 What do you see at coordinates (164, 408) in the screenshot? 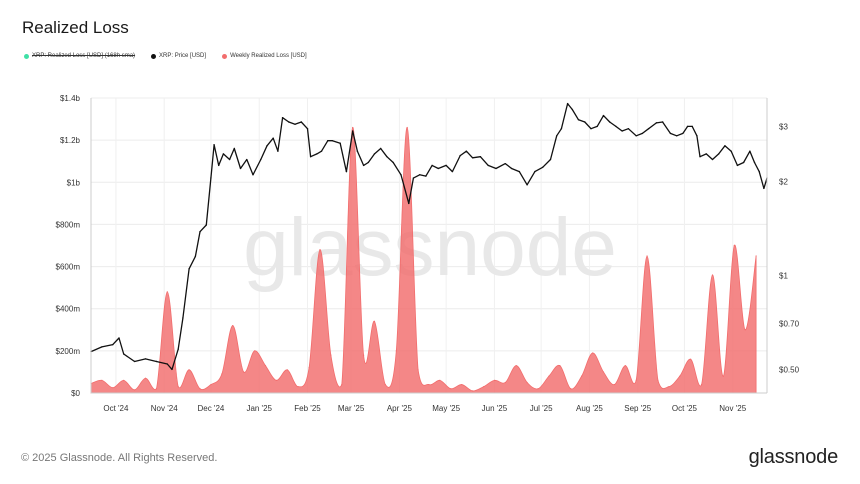
I see `x-tick-label: Nov '24` at bounding box center [164, 408].